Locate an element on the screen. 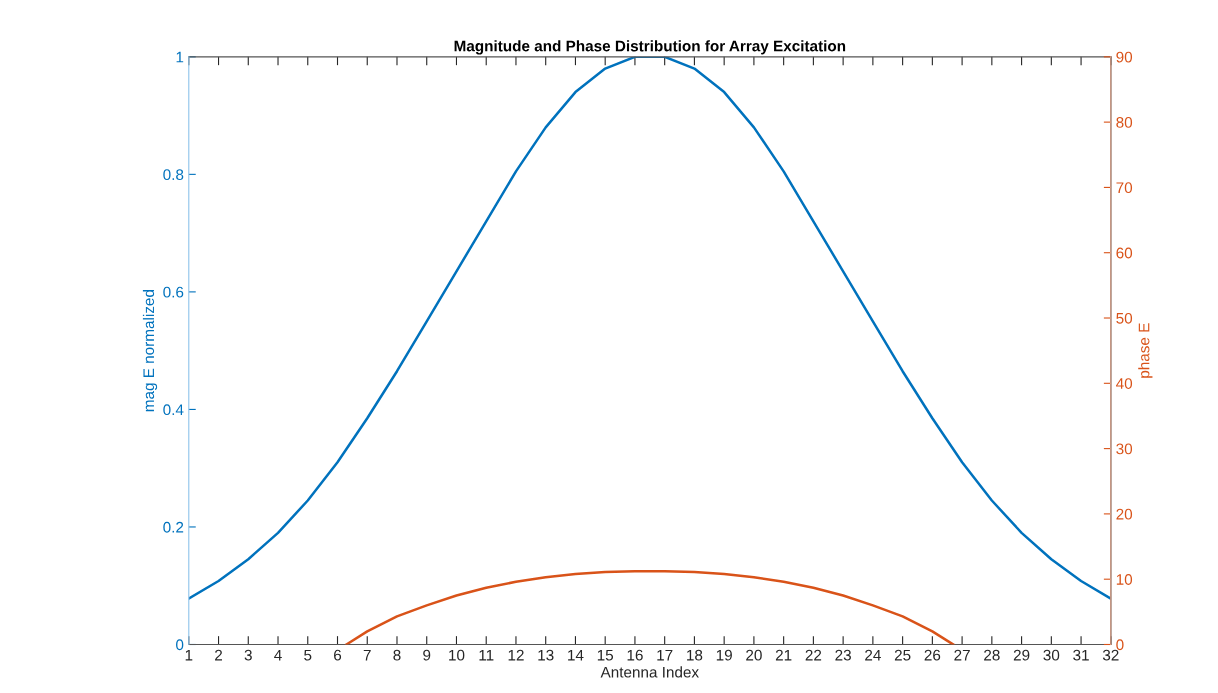 Image resolution: width=1218 pixels, height=693 pixels. x-tick-label: 6 is located at coordinates (338, 655).